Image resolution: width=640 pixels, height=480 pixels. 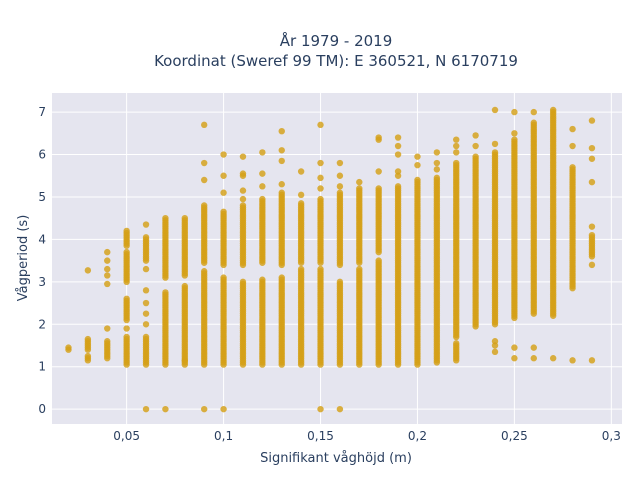 I want to click on y-tick-label: 4, so click(x=42, y=239).